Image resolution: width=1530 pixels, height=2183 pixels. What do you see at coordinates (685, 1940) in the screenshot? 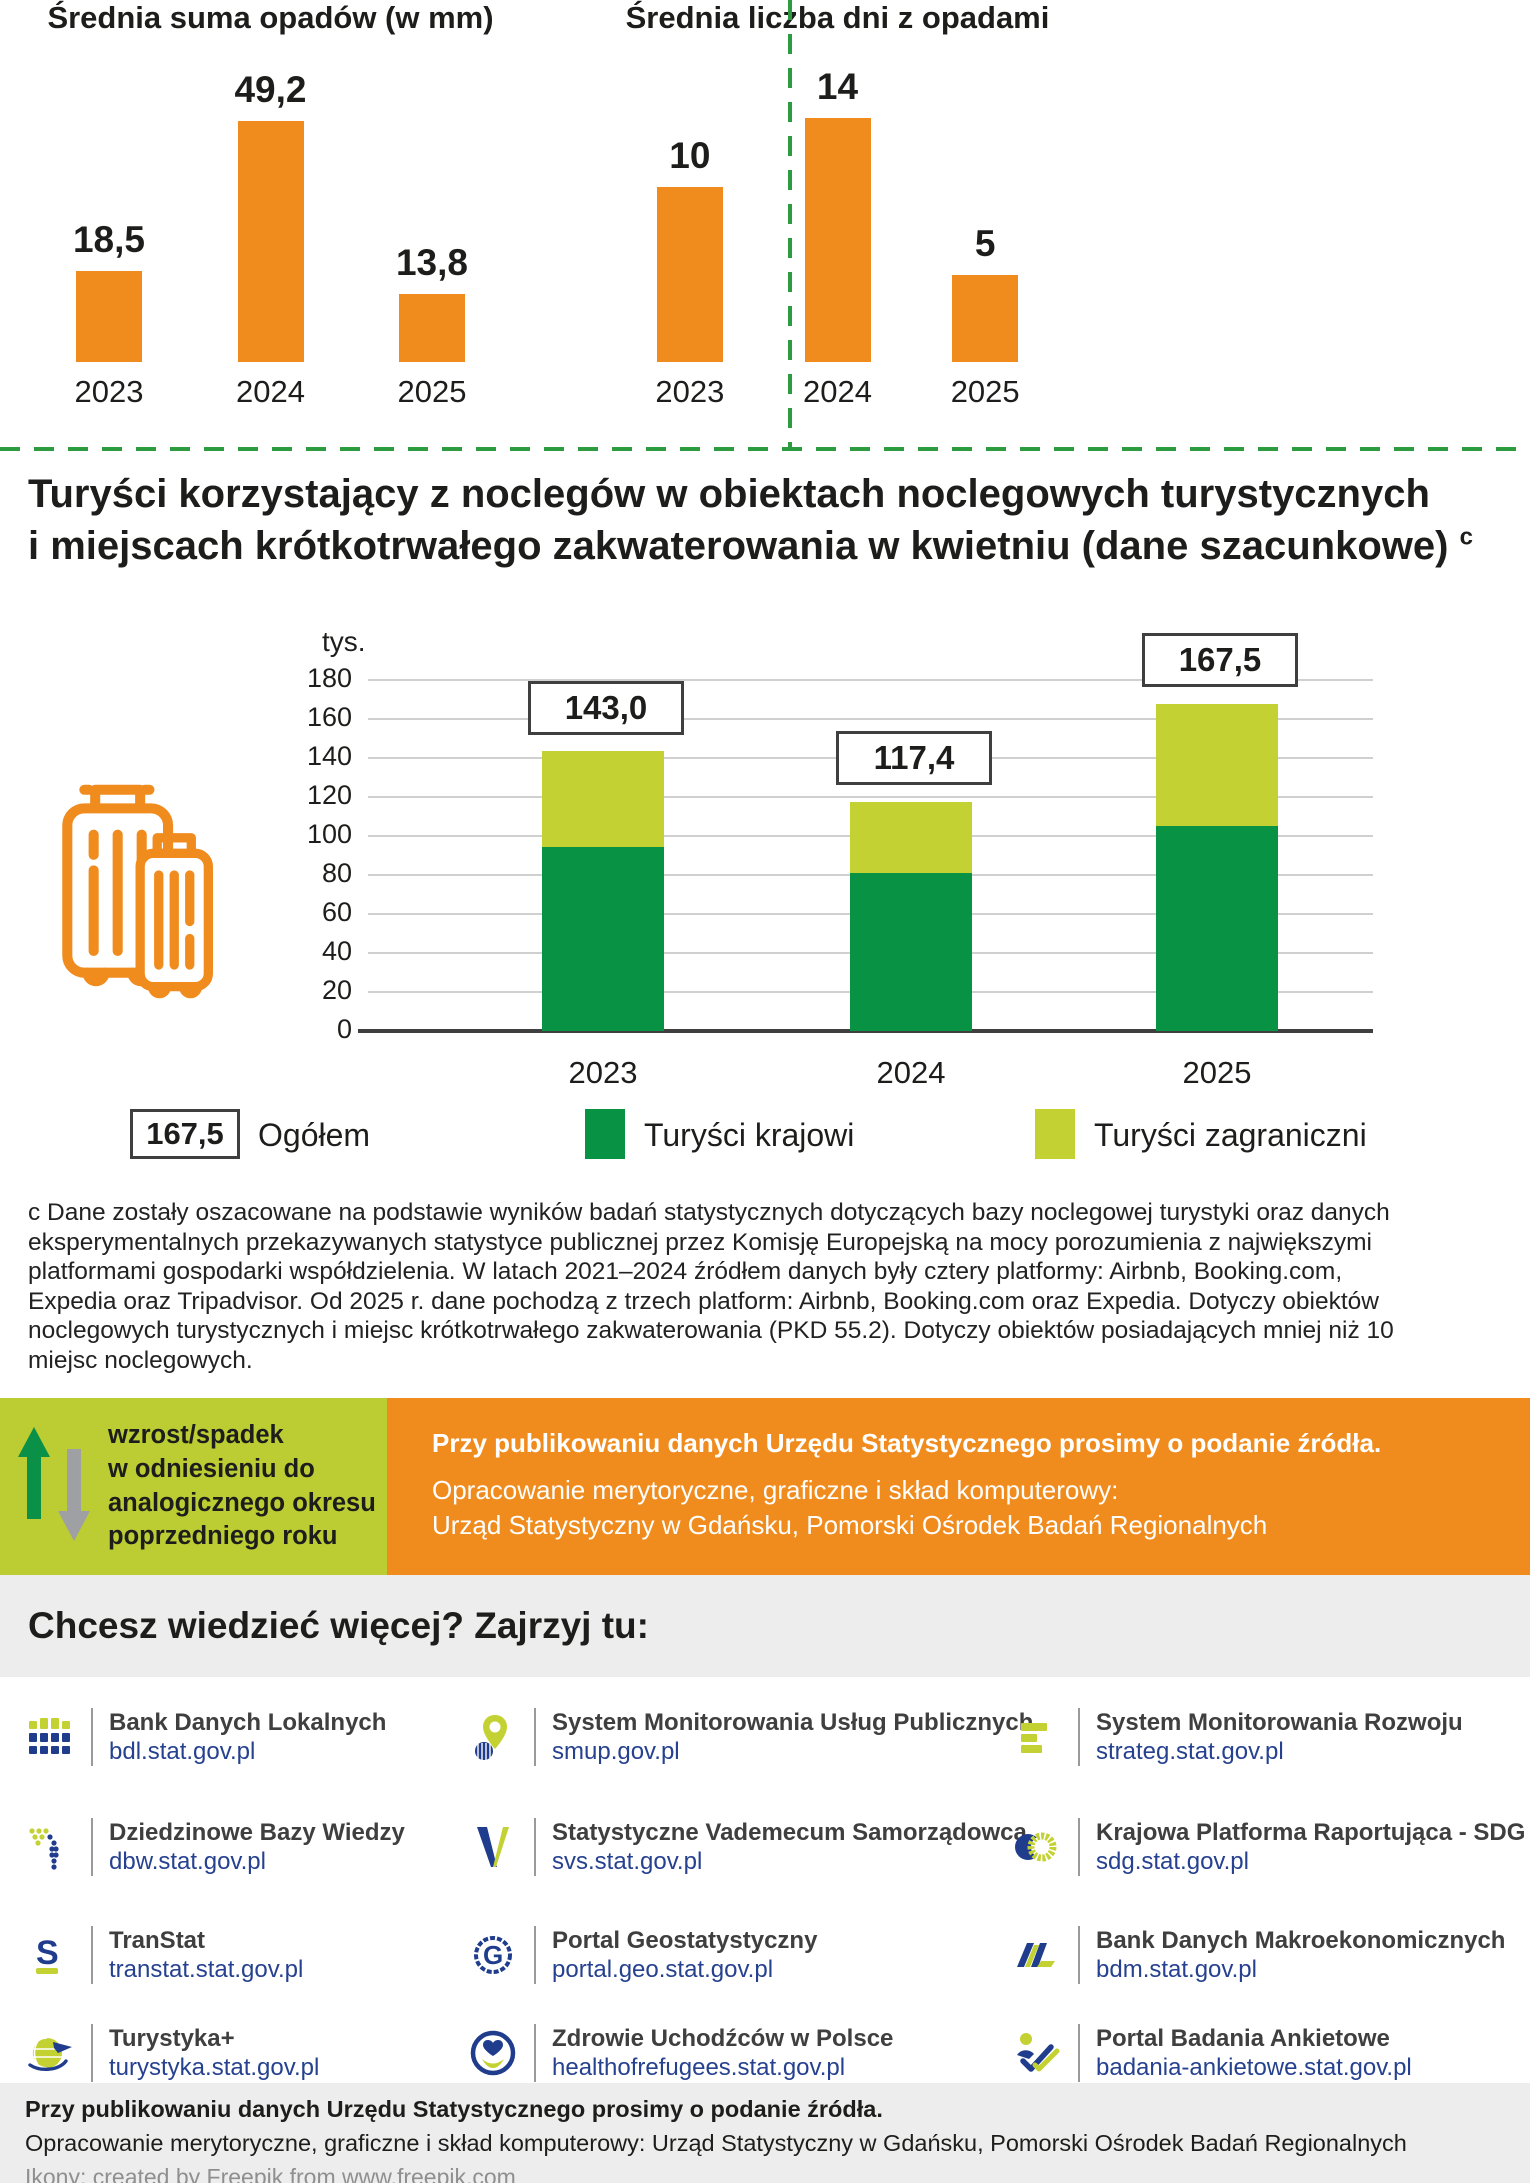
I see `link-title: Portal Geostatystyczny` at bounding box center [685, 1940].